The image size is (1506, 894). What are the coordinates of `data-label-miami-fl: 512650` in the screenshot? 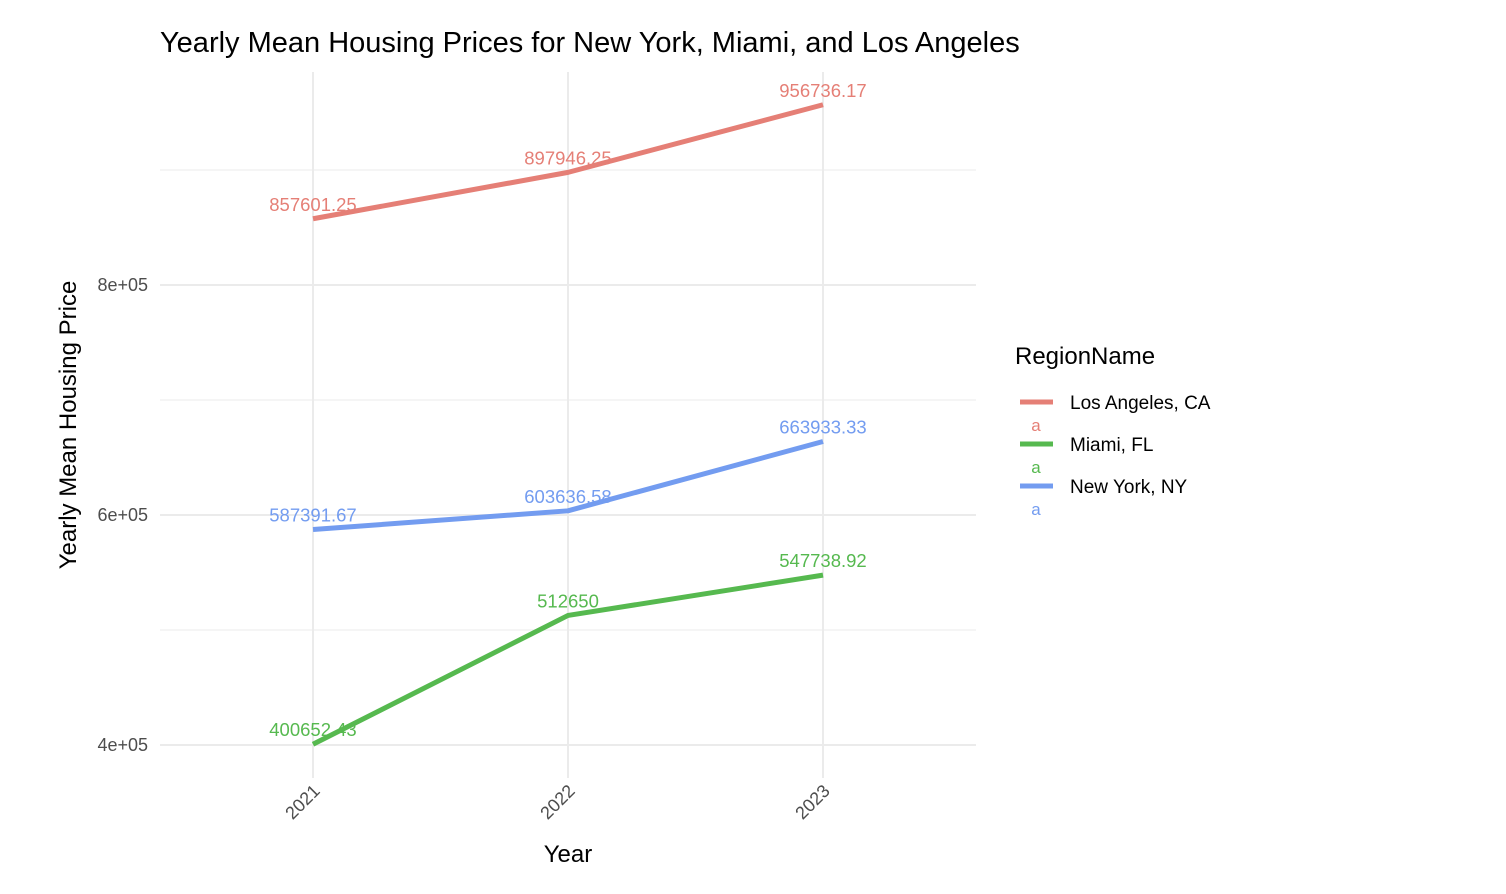 It's located at (568, 600).